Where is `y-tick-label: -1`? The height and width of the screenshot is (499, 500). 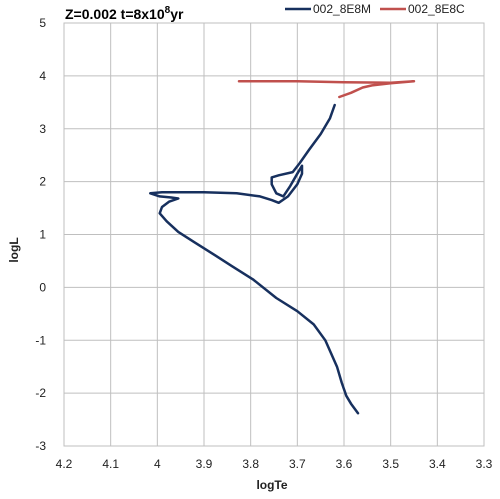
y-tick-label: -1 is located at coordinates (40, 340).